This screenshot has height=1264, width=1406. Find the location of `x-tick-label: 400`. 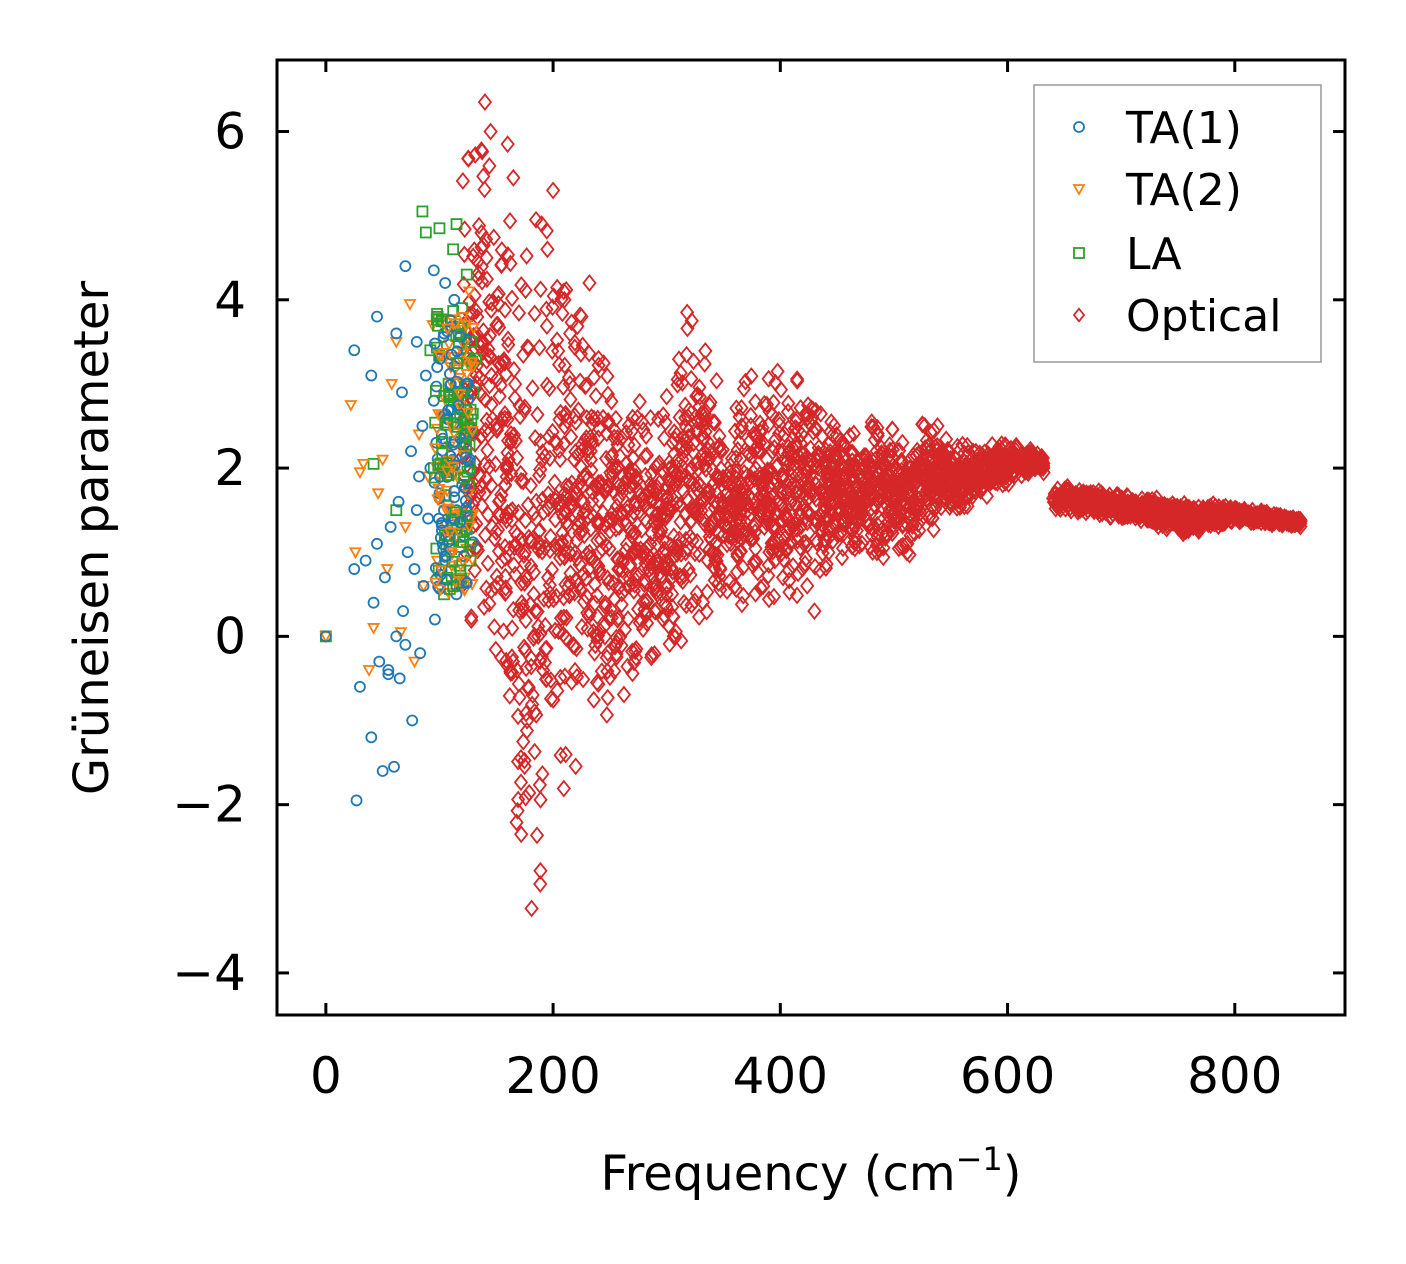

x-tick-label: 400 is located at coordinates (780, 1076).